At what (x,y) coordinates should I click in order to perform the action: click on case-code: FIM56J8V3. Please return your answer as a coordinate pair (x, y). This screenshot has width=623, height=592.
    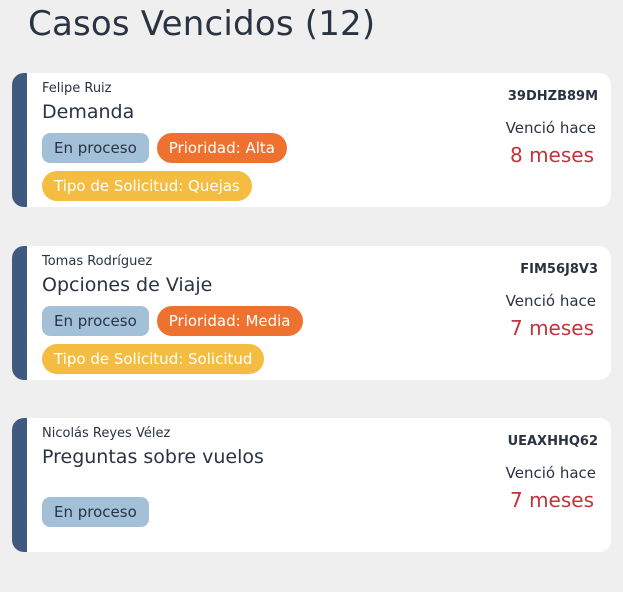
    Looking at the image, I should click on (559, 269).